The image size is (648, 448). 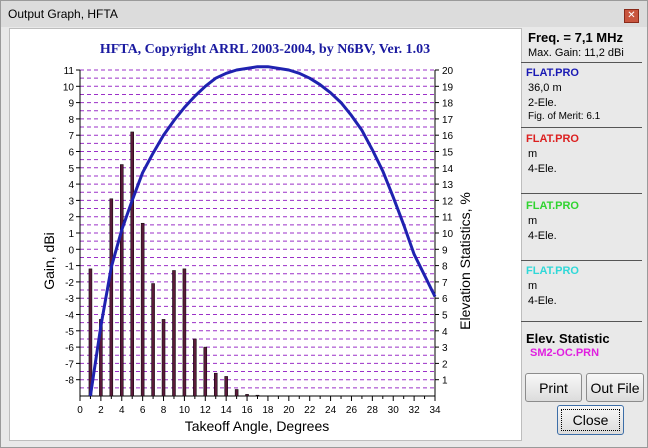 I want to click on x-tick-label: 28, so click(x=373, y=410).